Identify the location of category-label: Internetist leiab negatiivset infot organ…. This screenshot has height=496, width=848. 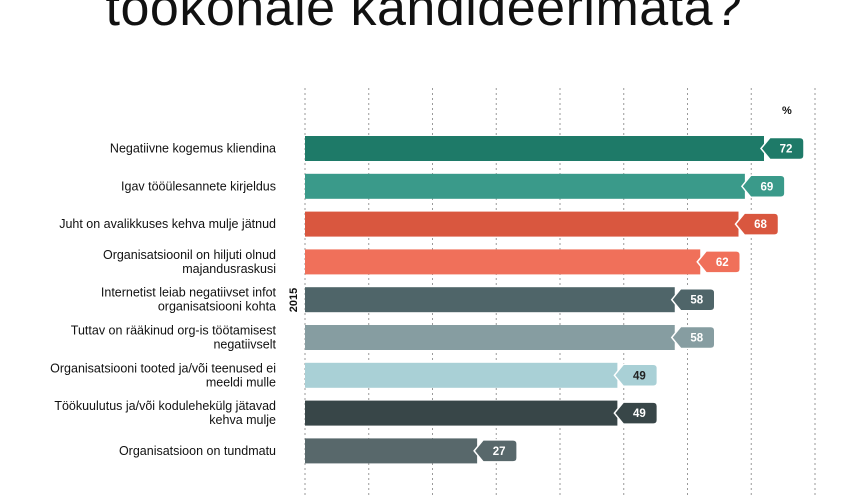
(189, 300).